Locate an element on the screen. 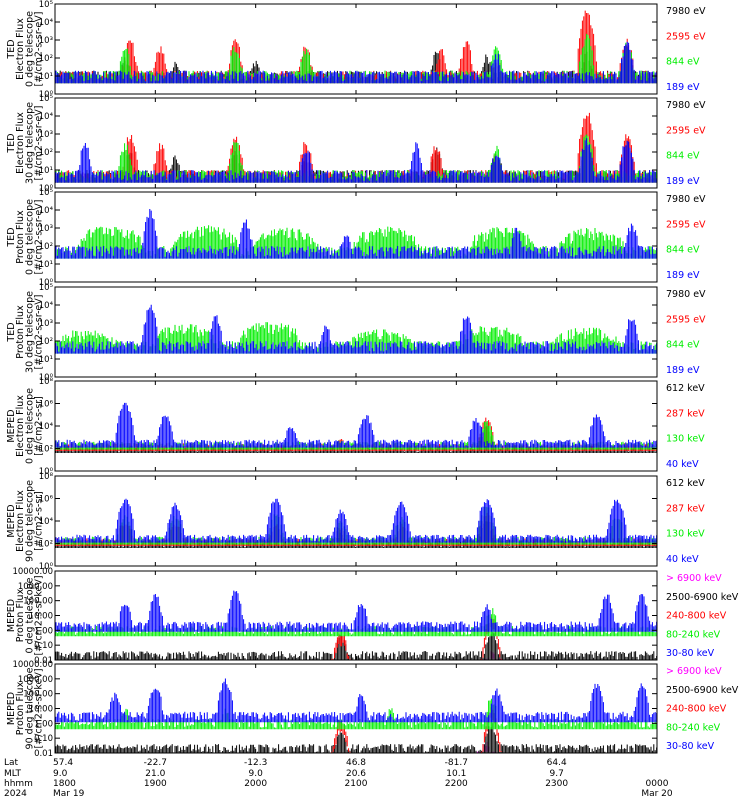 The width and height of the screenshot is (750, 800). y-tick-label: 10.00 is located at coordinates (41, 617).